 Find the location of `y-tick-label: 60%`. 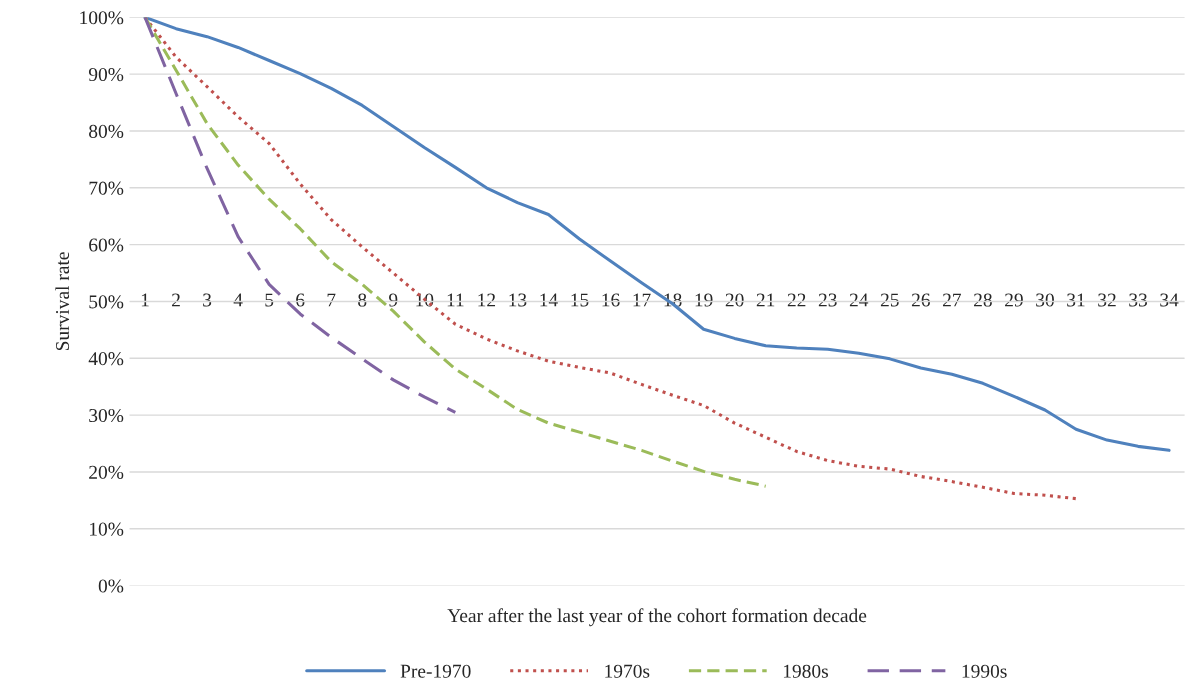

y-tick-label: 60% is located at coordinates (106, 245).